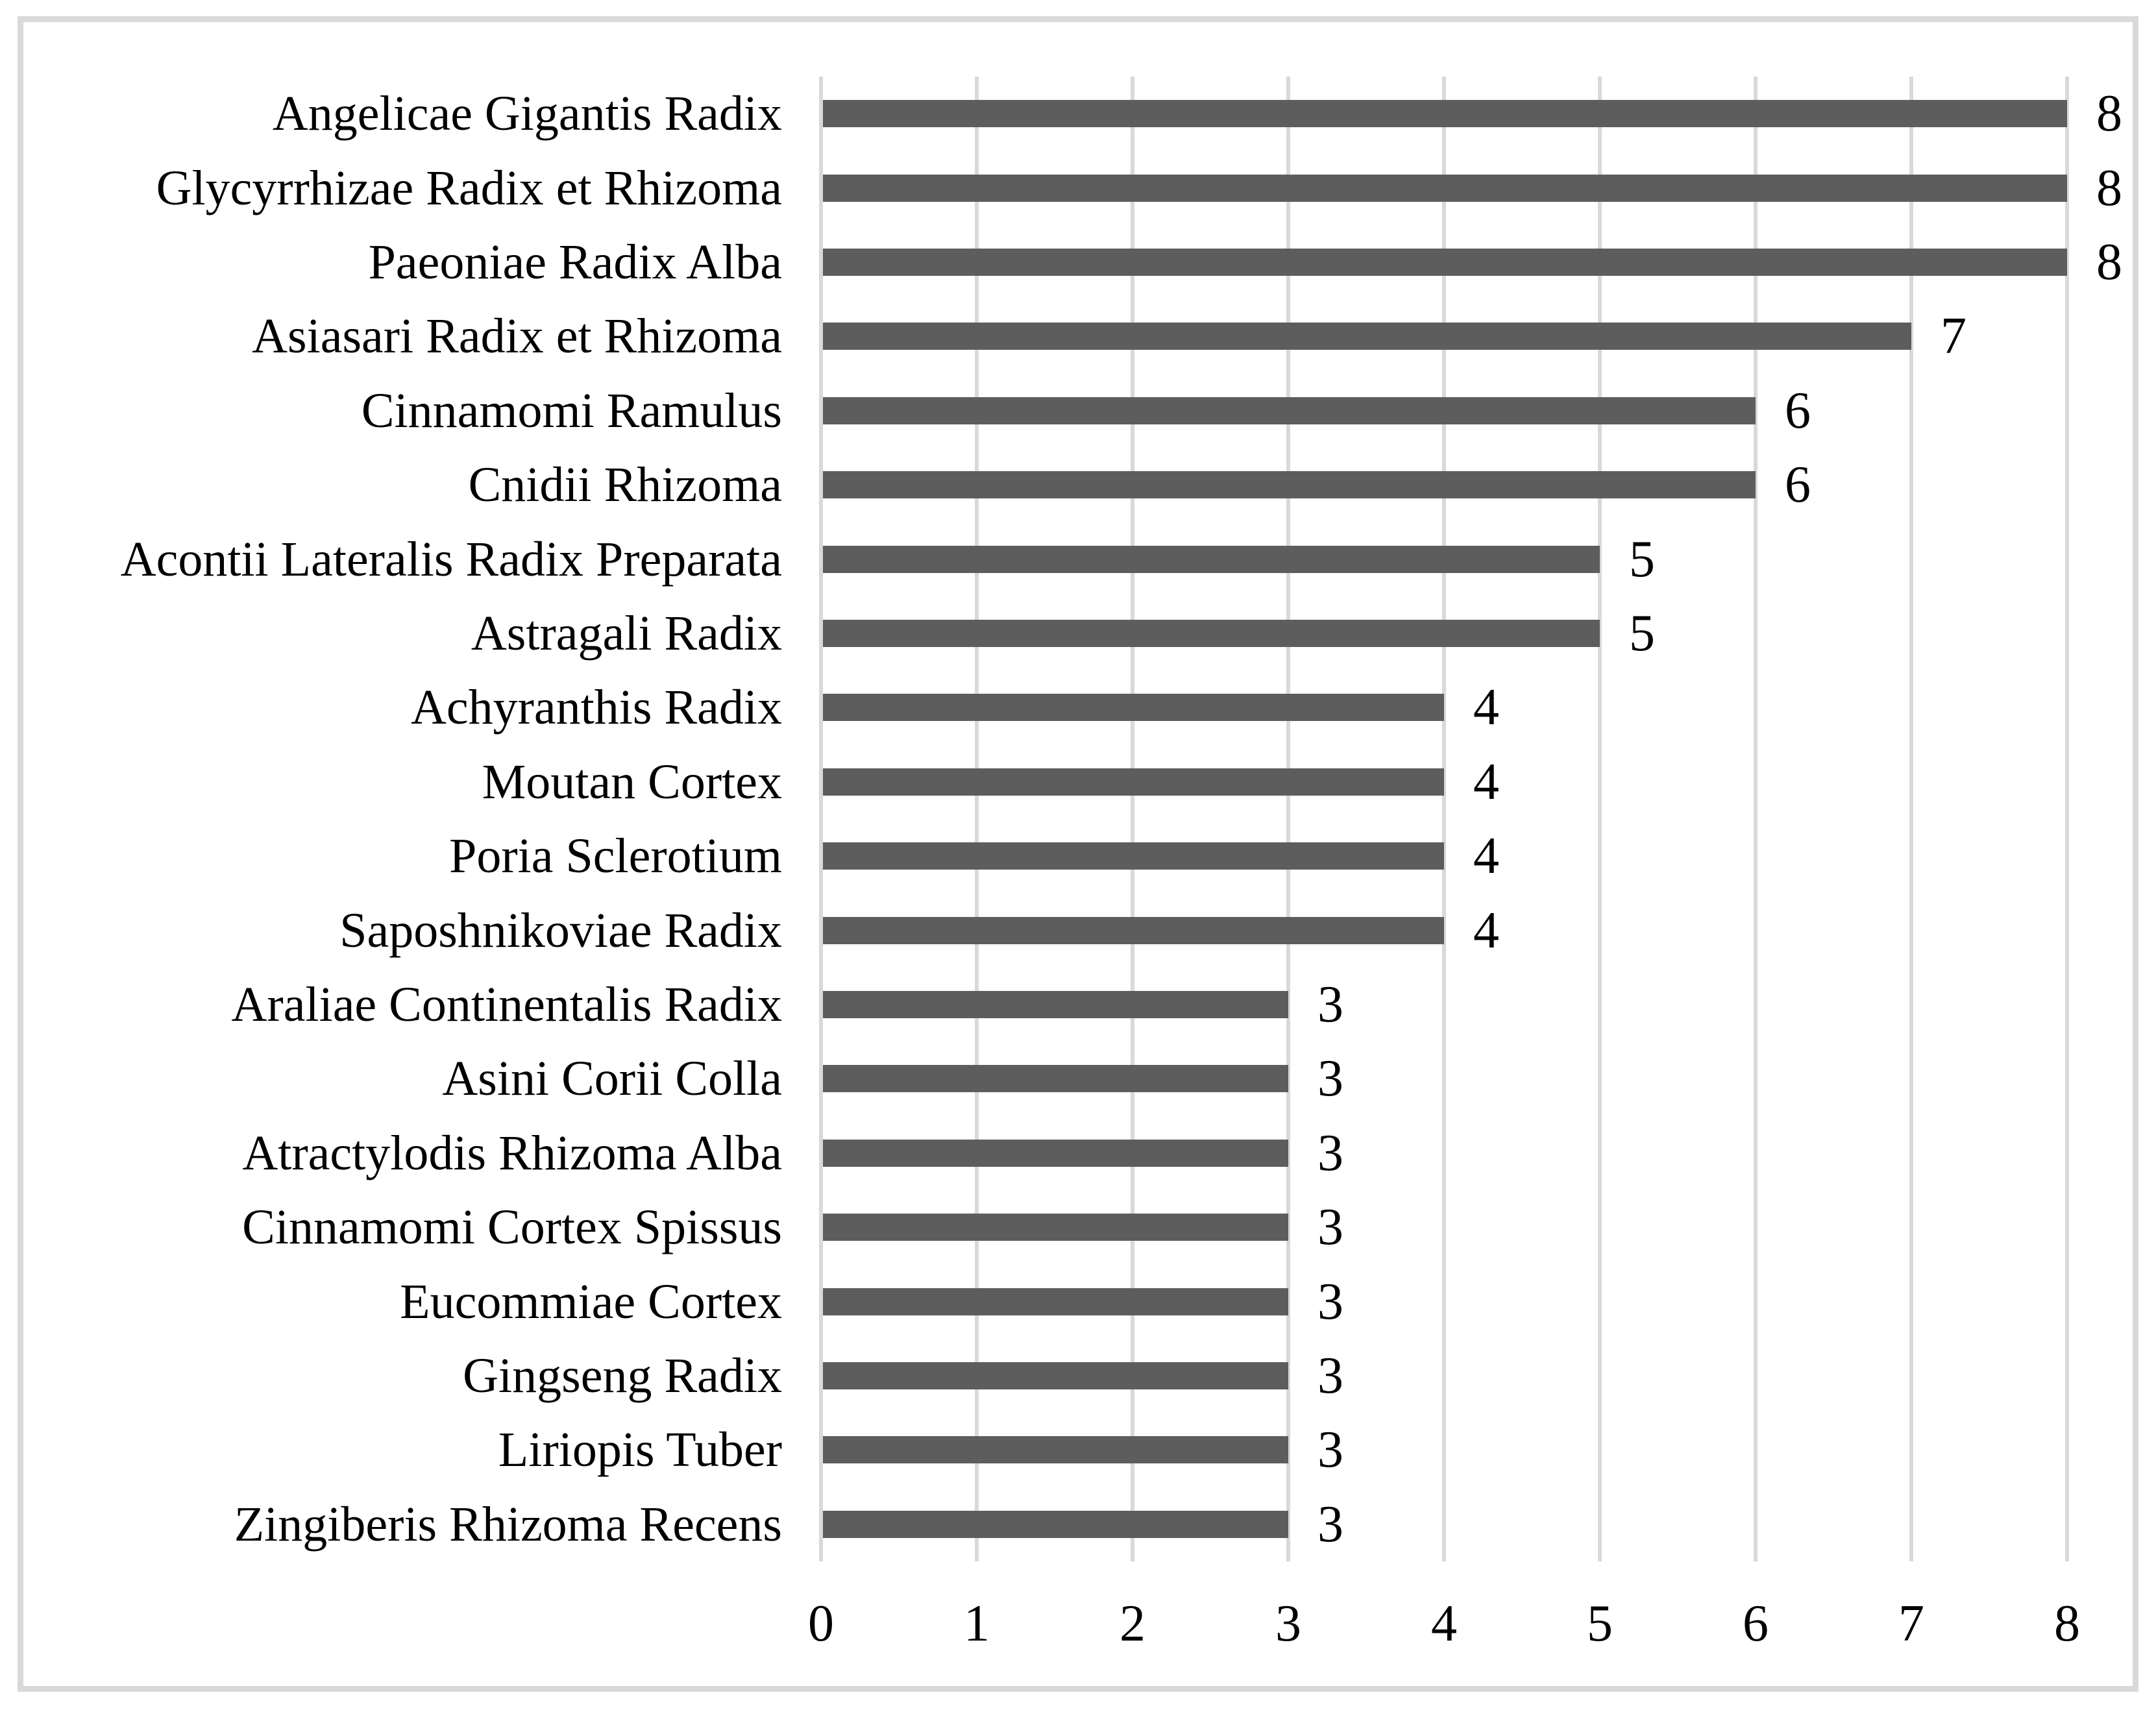 This screenshot has width=2156, height=1710. What do you see at coordinates (575, 262) in the screenshot?
I see `category-label: Paeoniae Radix Alba` at bounding box center [575, 262].